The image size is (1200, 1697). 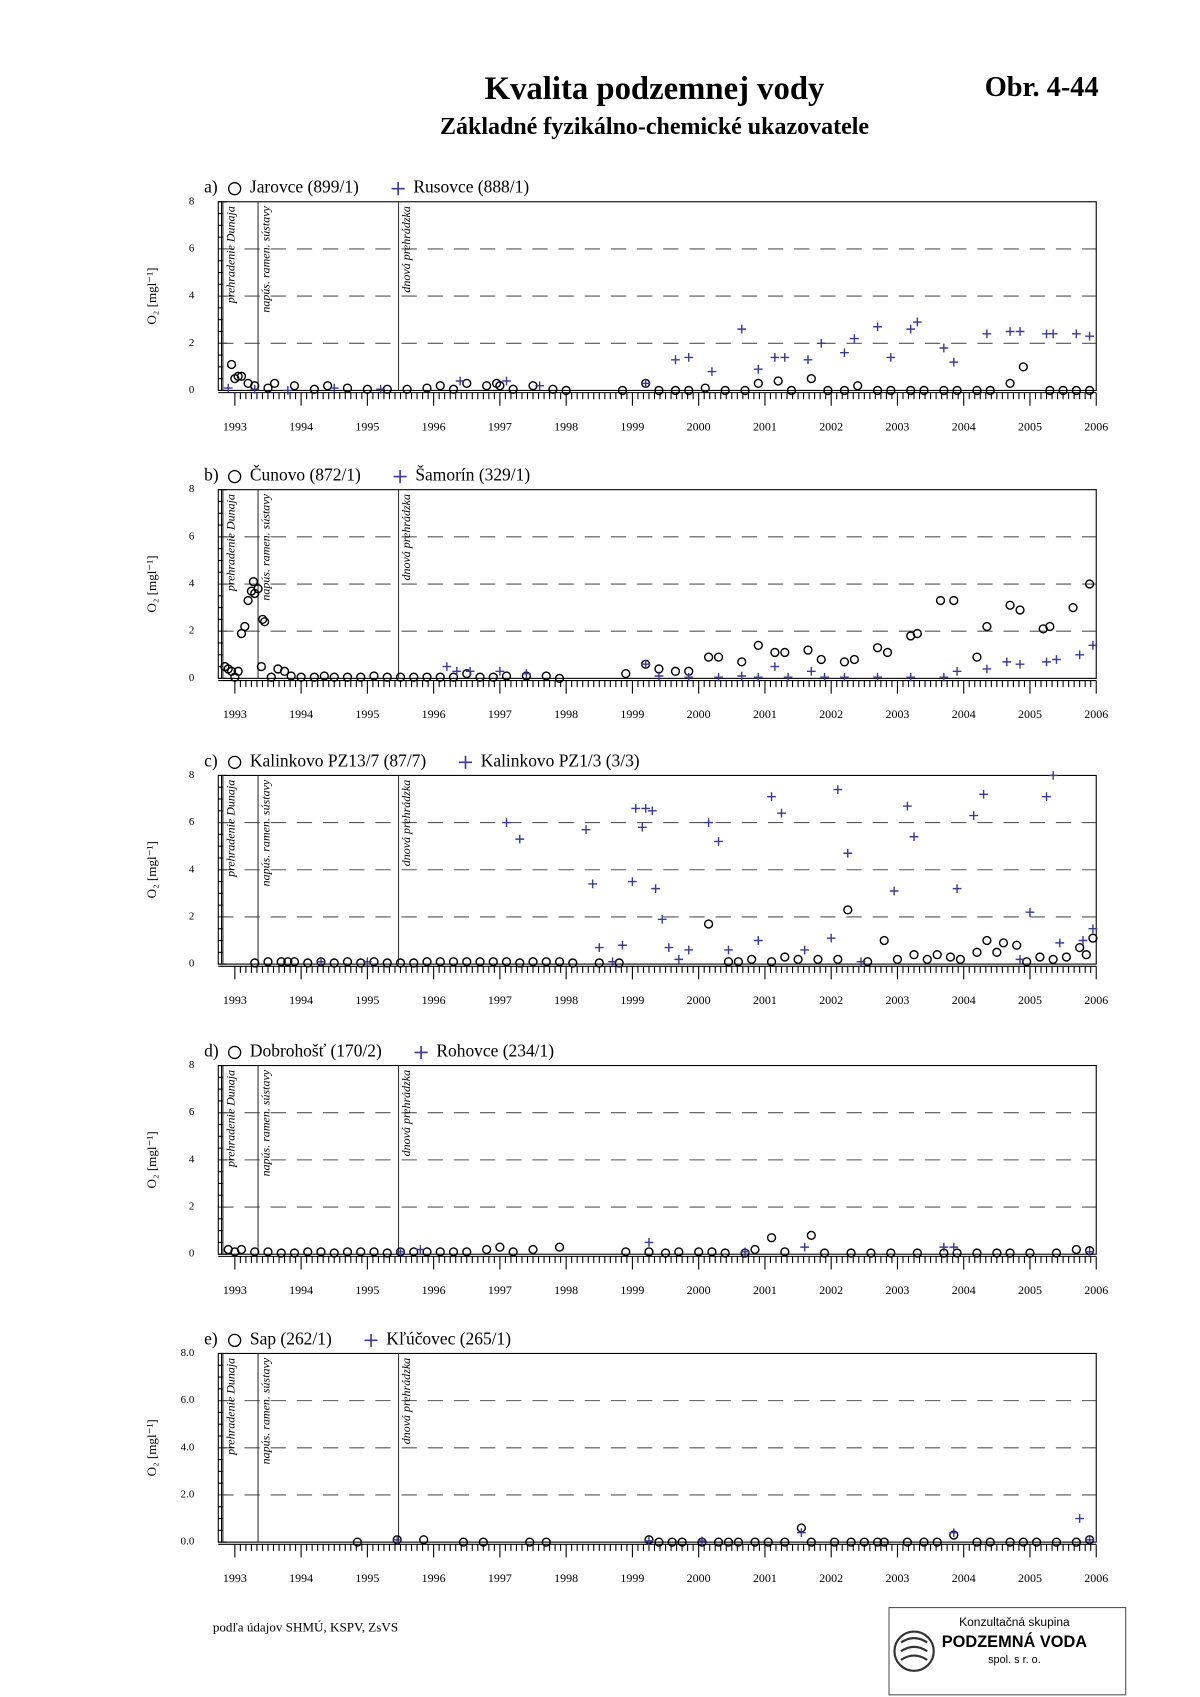 What do you see at coordinates (655, 89) in the screenshot?
I see `page-title: Kvalita podzemnej vody` at bounding box center [655, 89].